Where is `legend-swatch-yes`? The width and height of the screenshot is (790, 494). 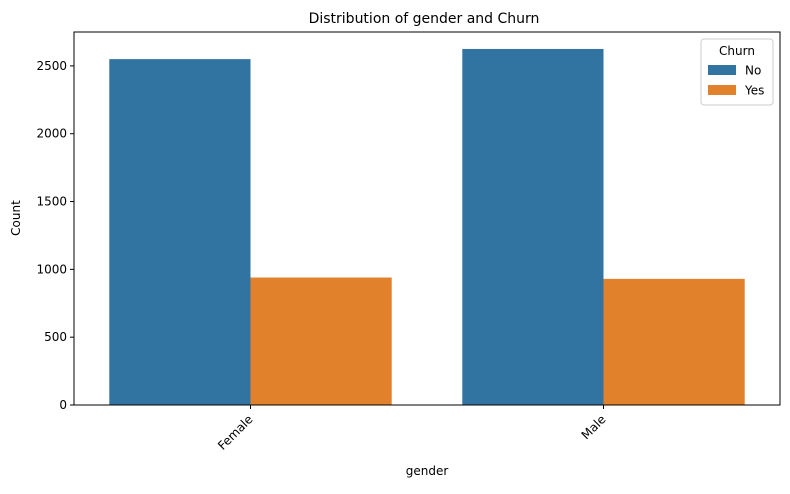
legend-swatch-yes is located at coordinates (722, 90).